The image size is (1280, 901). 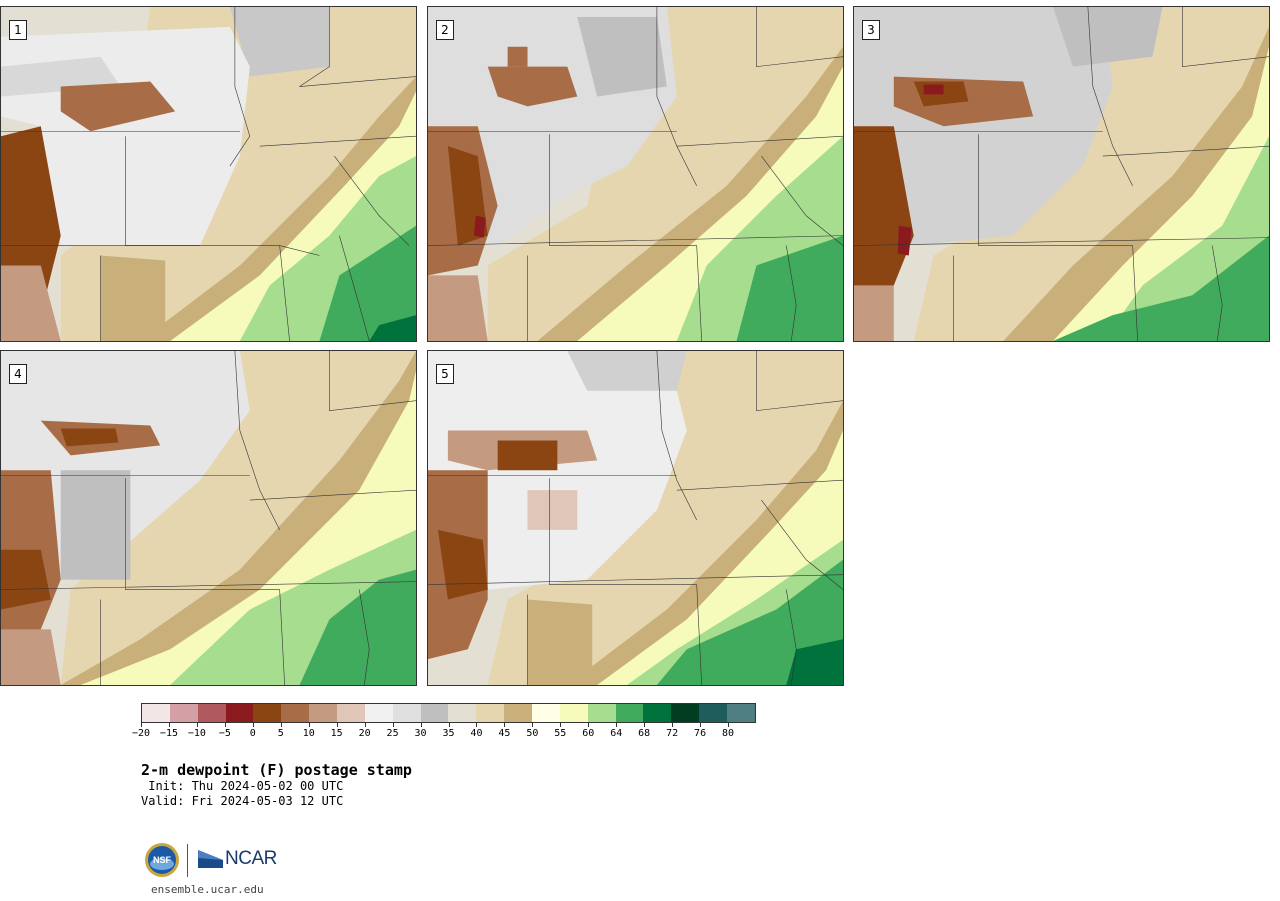 I want to click on map-panel-3: 3, so click(x=1061, y=174).